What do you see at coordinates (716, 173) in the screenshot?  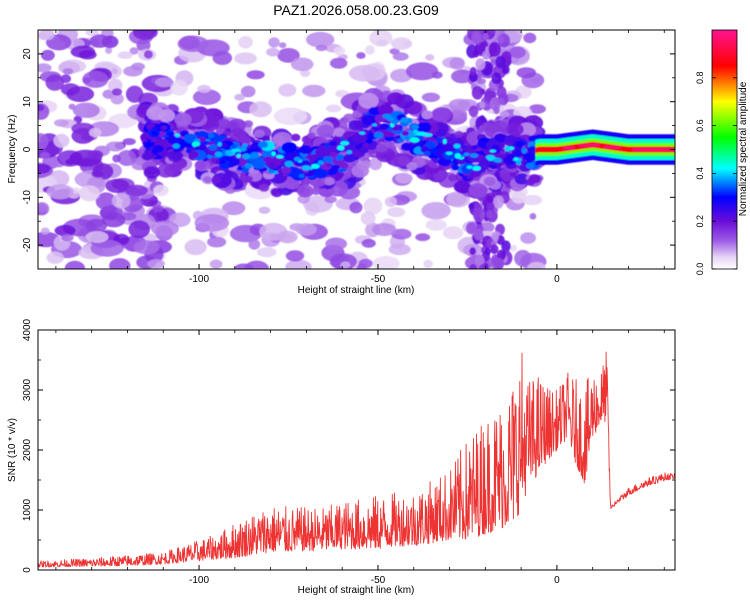 I see `colorbar-ticks: 0.0 0.2 0.4 0.6 0.8` at bounding box center [716, 173].